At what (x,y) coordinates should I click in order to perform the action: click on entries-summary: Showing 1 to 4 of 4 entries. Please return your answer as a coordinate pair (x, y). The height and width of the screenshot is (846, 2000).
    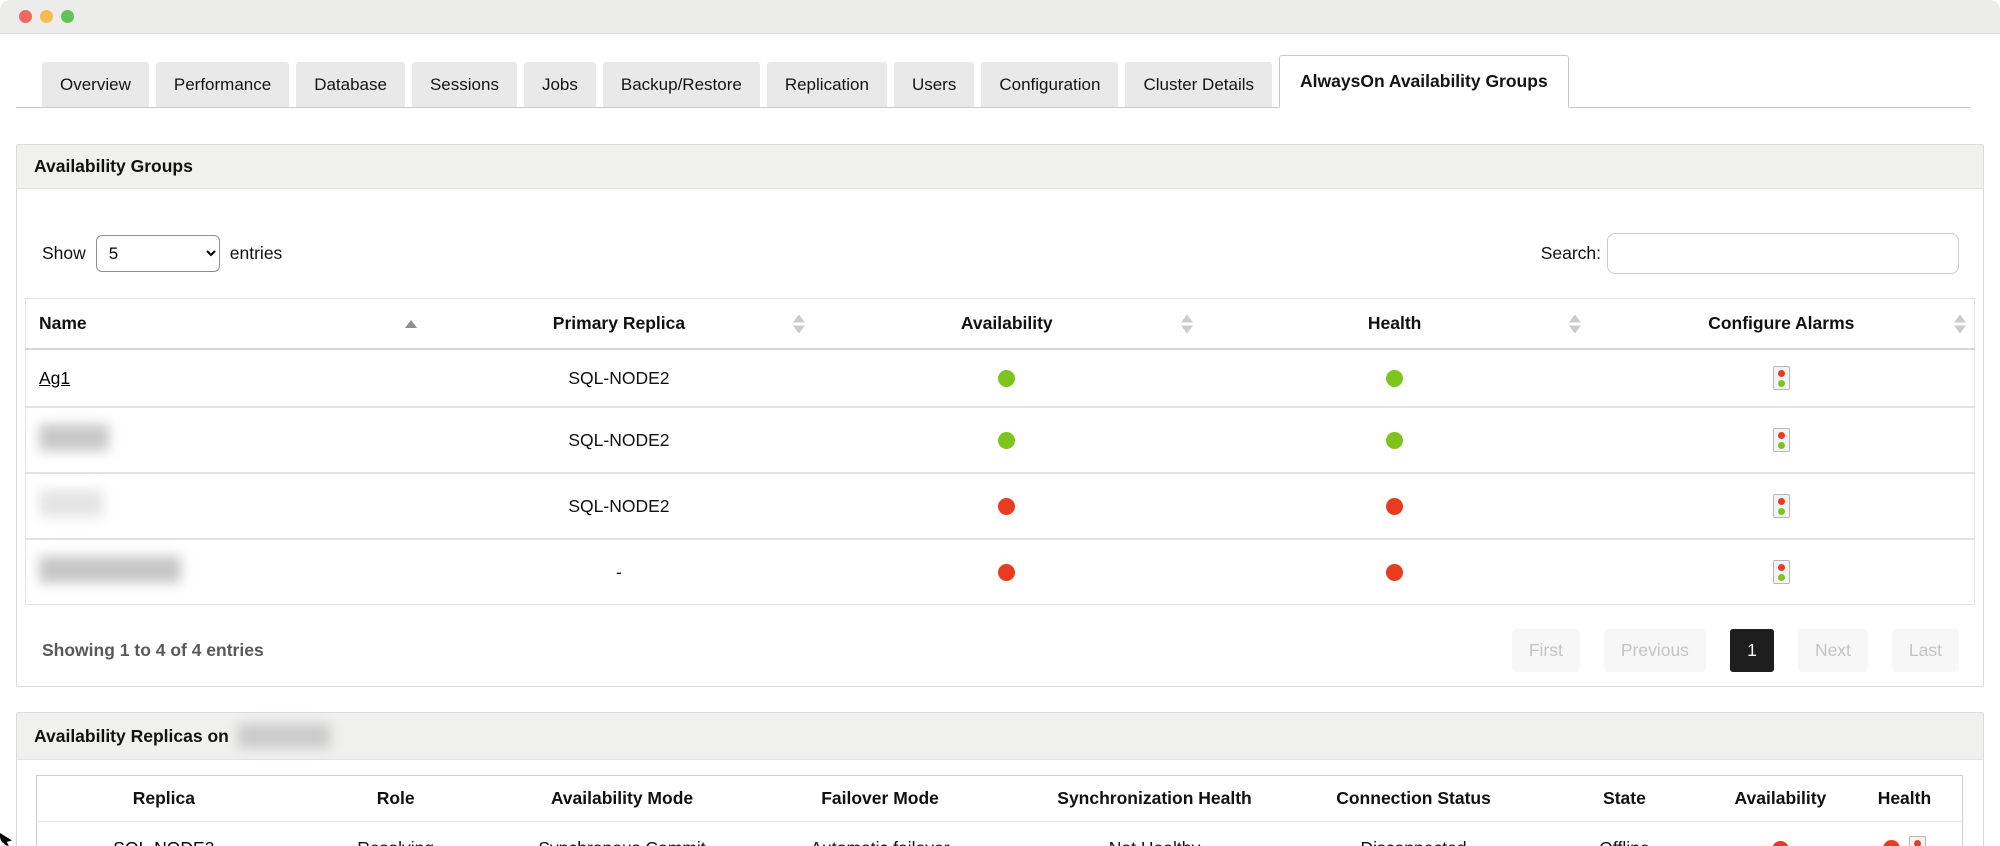
    Looking at the image, I should click on (153, 650).